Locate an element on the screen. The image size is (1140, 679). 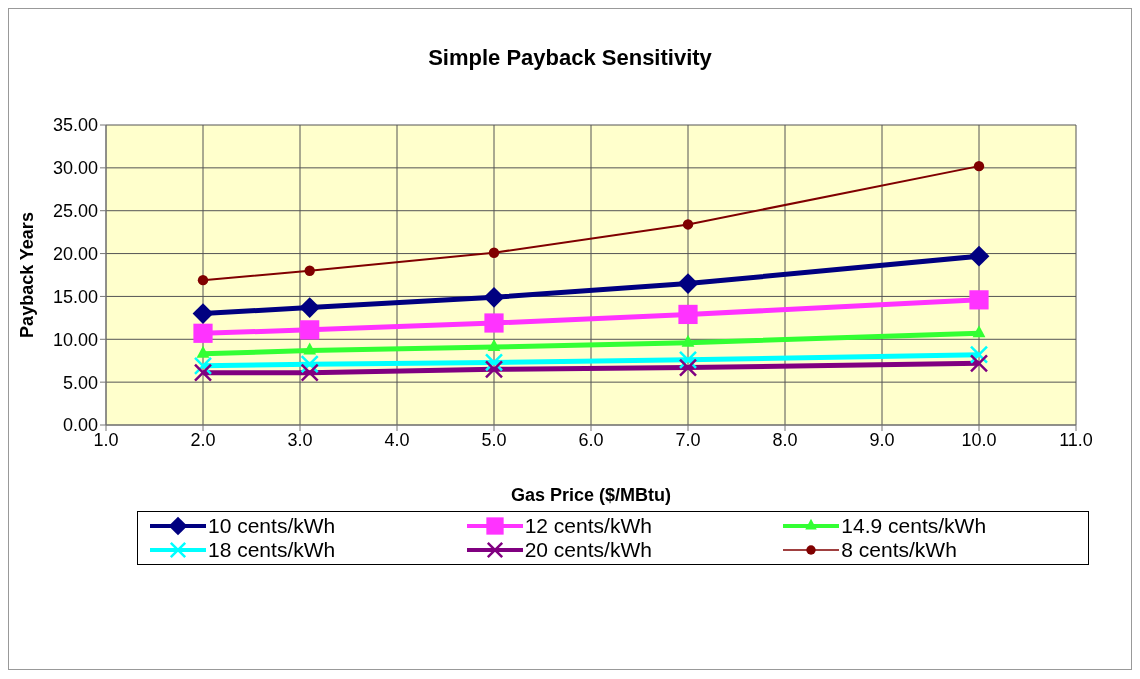
legend-label: 20 cents/kWh is located at coordinates (588, 550).